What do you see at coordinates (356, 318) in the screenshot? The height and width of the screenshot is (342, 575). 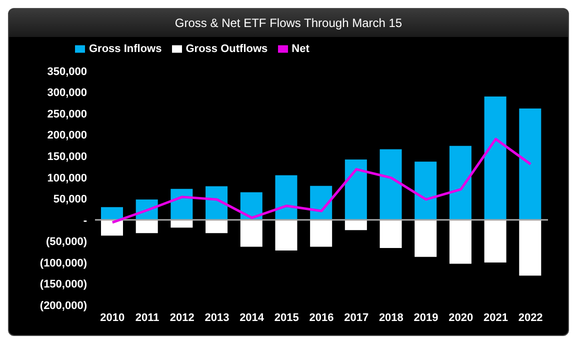 I see `x-tick-label: 2017` at bounding box center [356, 318].